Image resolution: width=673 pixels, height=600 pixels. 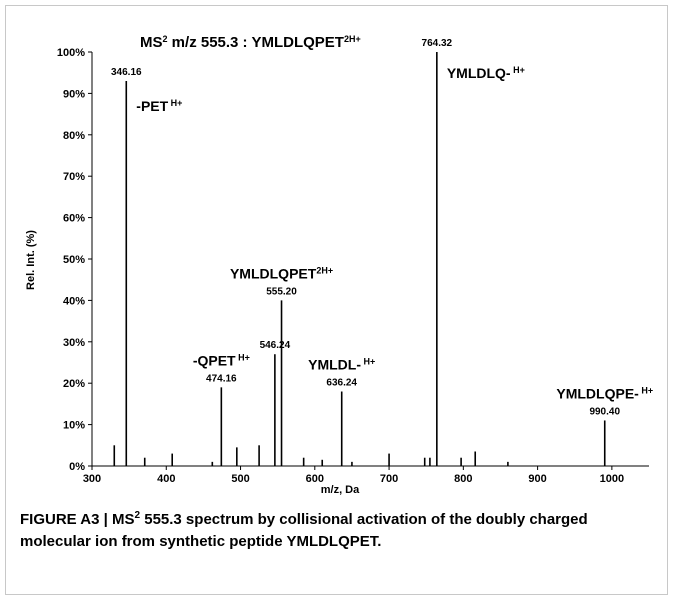 I want to click on ion-label: YMLDL- H+, so click(x=341, y=364).